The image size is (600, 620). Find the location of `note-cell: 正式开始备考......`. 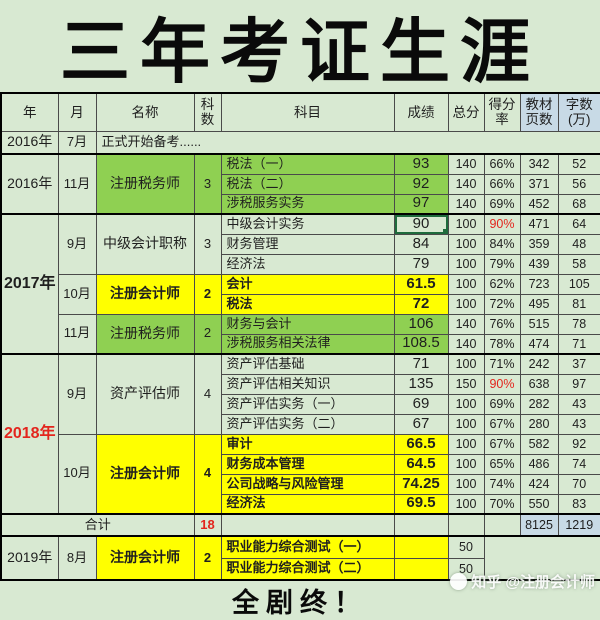

note-cell: 正式开始备考...... is located at coordinates (347, 142).